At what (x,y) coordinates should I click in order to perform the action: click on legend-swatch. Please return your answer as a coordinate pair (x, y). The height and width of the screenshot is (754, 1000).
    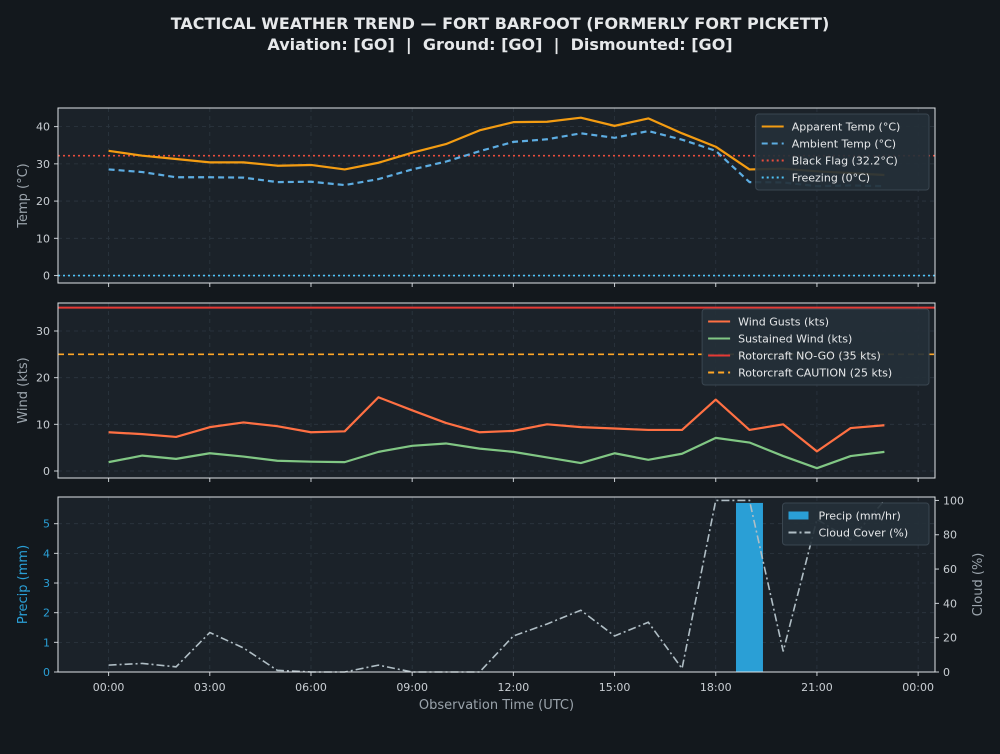
    Looking at the image, I should click on (798, 515).